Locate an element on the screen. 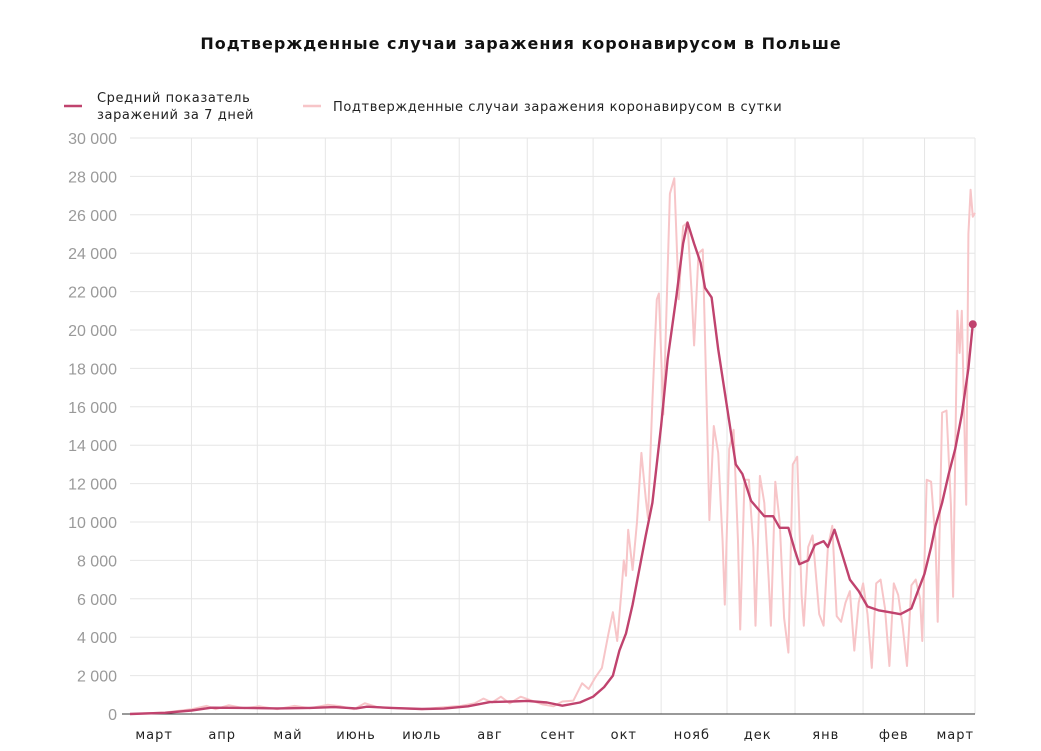 The image size is (1041, 751). y-tick-label: 28 000 is located at coordinates (92, 177).